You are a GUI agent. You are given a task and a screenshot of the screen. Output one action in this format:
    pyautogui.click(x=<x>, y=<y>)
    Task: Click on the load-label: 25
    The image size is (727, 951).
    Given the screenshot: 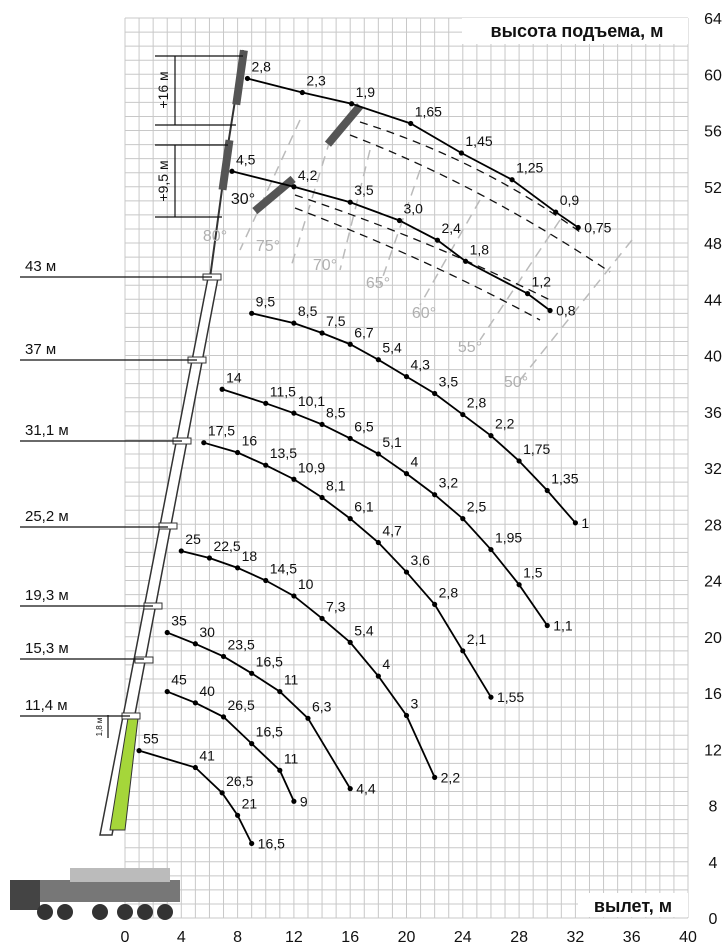 What is the action you would take?
    pyautogui.click(x=193, y=539)
    